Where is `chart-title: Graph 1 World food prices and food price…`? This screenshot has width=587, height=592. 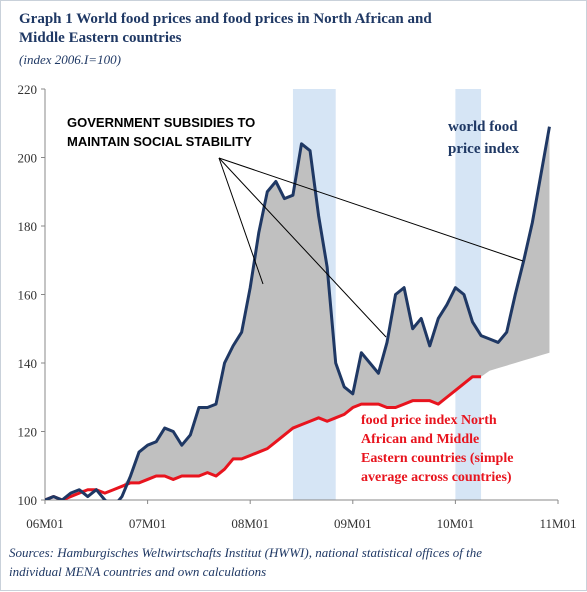 chart-title: Graph 1 World food prices and food price… is located at coordinates (249, 29).